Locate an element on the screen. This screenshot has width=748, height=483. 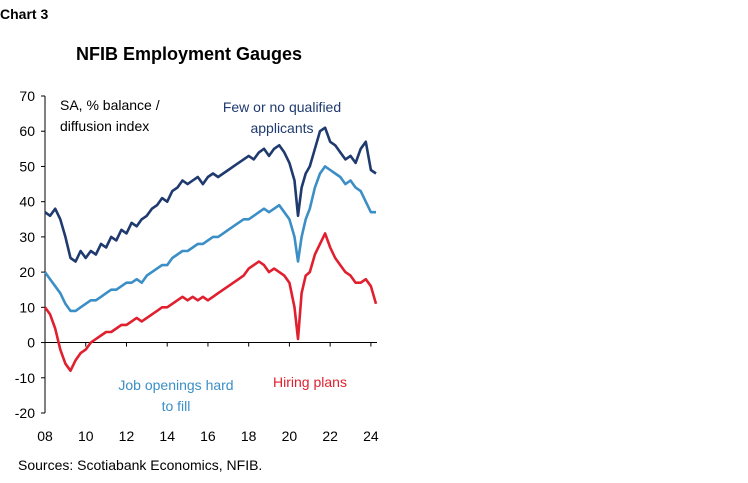
x-tick-label: 18 is located at coordinates (249, 436).